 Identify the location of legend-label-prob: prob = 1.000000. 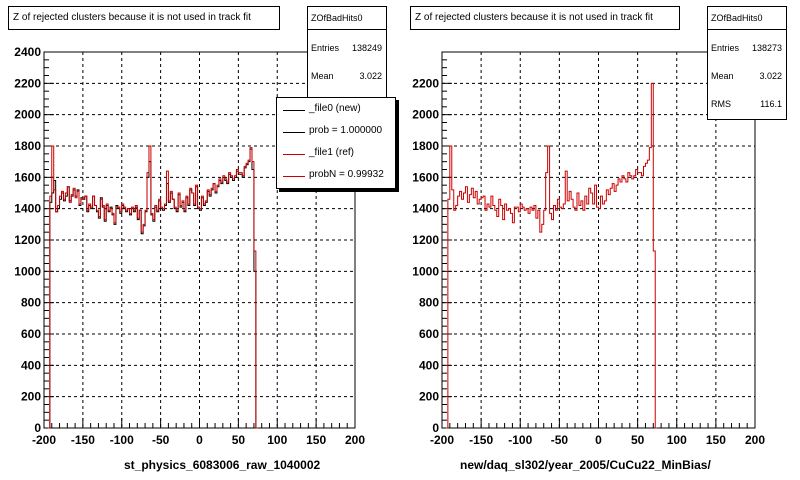
(346, 130).